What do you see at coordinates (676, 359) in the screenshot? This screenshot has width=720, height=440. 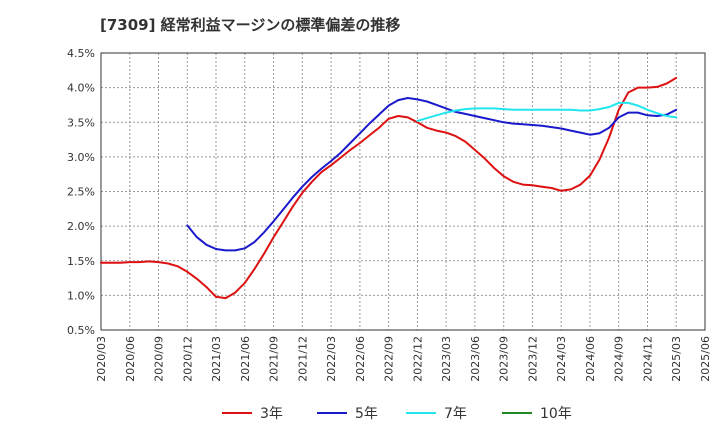 I see `x-tick-label: 2025/03` at bounding box center [676, 359].